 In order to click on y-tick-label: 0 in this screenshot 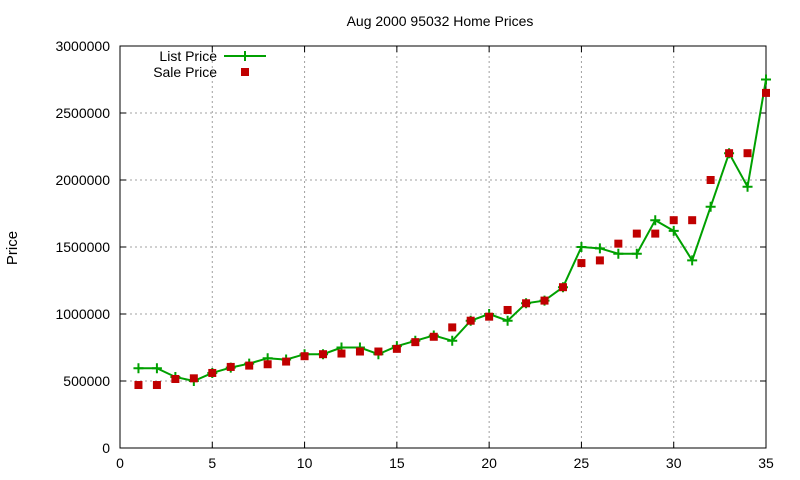, I will do `click(106, 448)`.